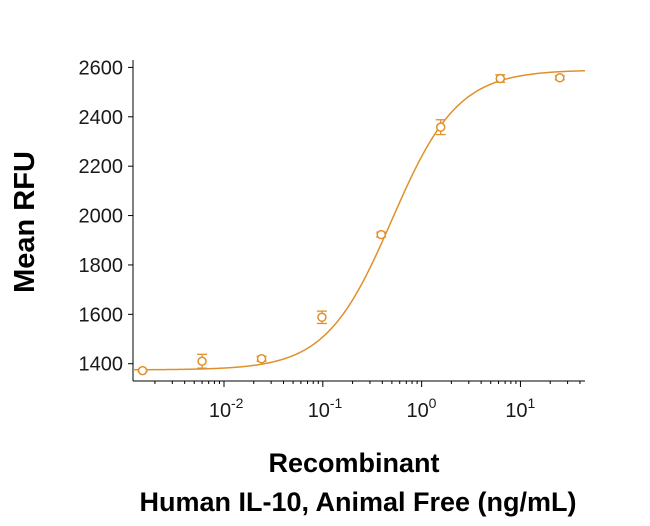 The height and width of the screenshot is (526, 650). What do you see at coordinates (101, 315) in the screenshot?
I see `y-tick-label: 1600` at bounding box center [101, 315].